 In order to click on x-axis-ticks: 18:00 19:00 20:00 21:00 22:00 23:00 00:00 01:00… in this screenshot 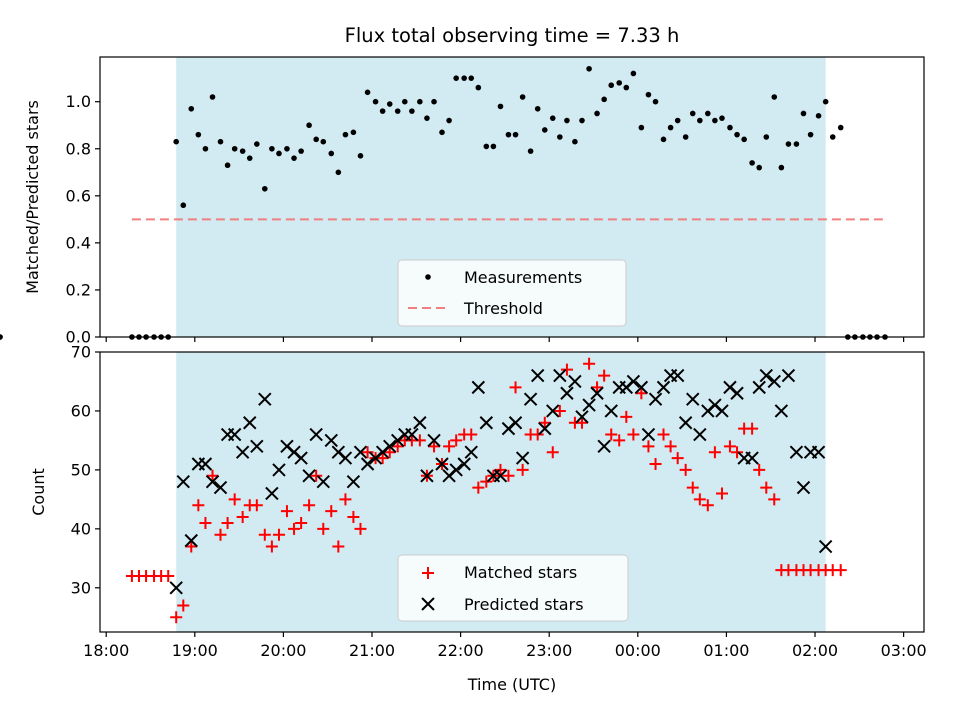, I will do `click(505, 646)`.